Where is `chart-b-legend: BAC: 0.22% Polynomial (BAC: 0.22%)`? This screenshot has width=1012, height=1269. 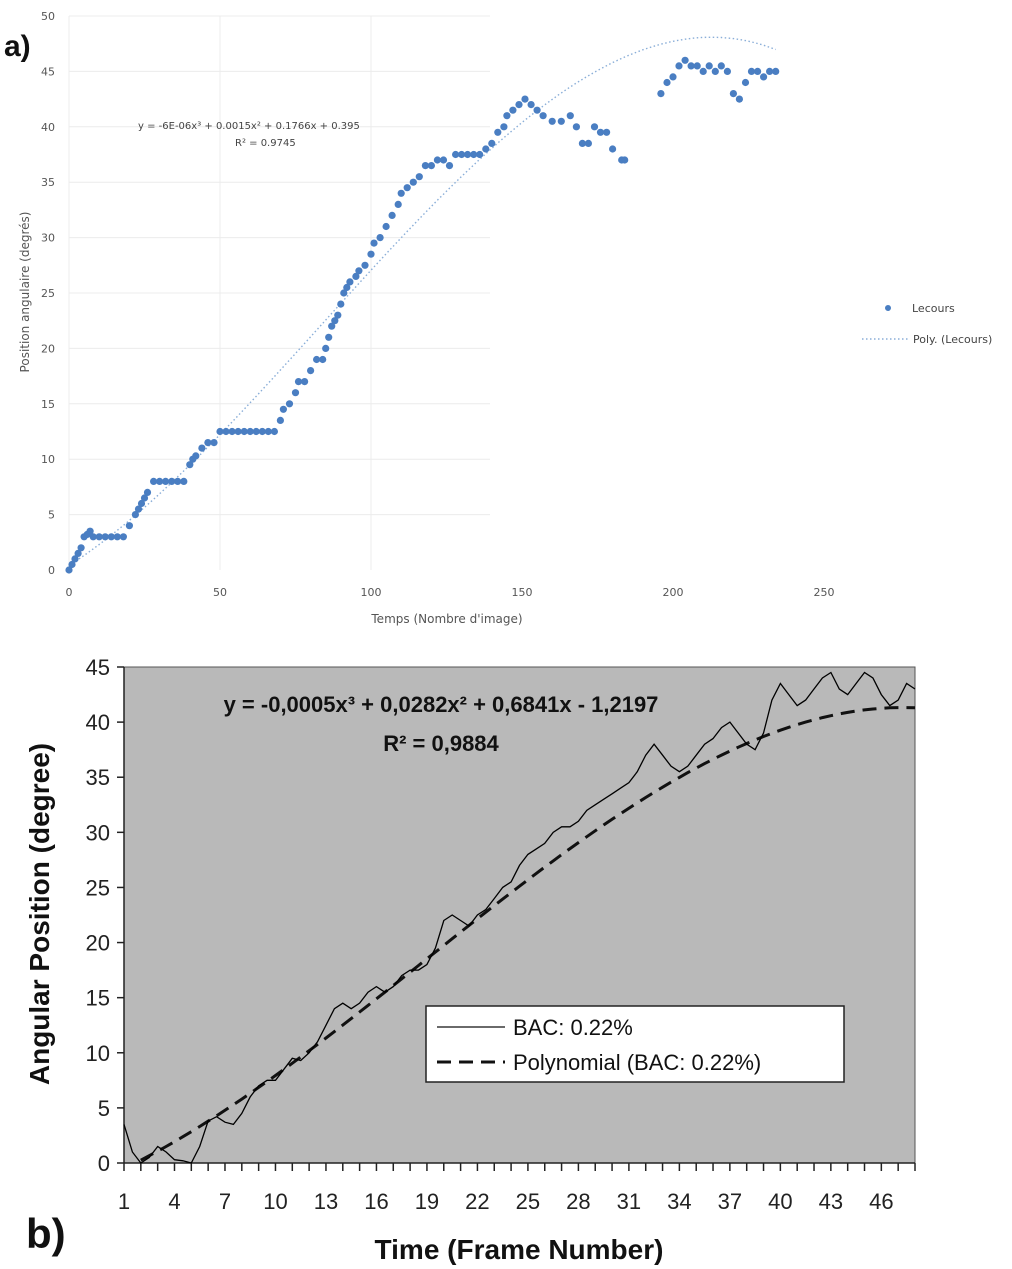
chart-b-legend: BAC: 0.22% Polynomial (BAC: 0.22%) is located at coordinates (635, 1044).